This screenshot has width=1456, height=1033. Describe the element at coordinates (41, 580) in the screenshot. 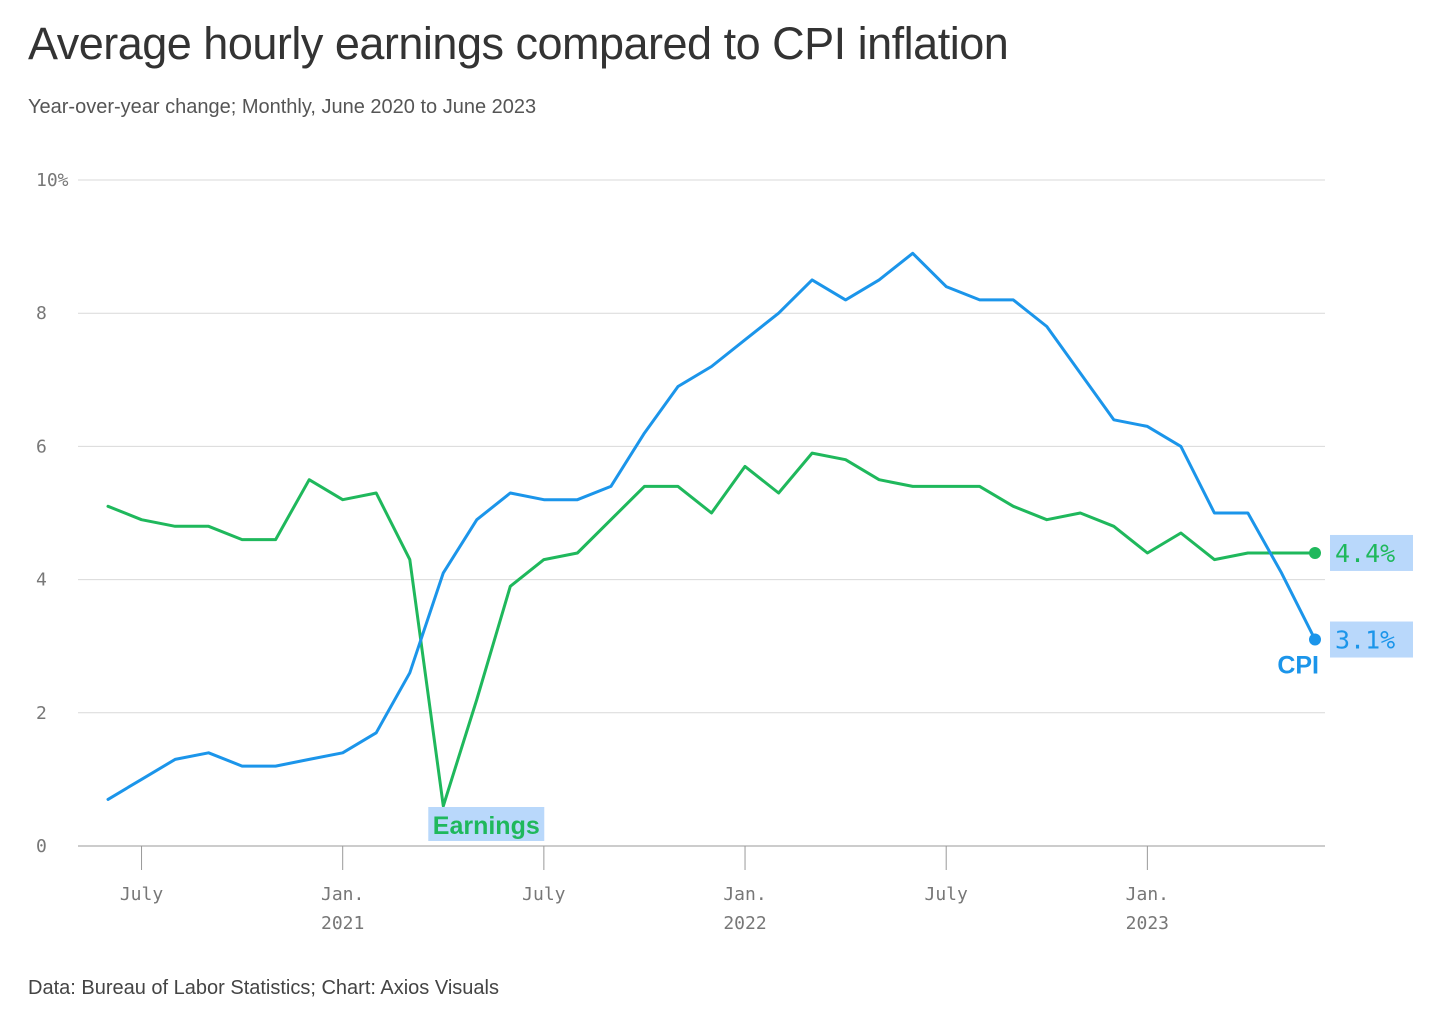

I see `y-tick-label: 4` at that location.